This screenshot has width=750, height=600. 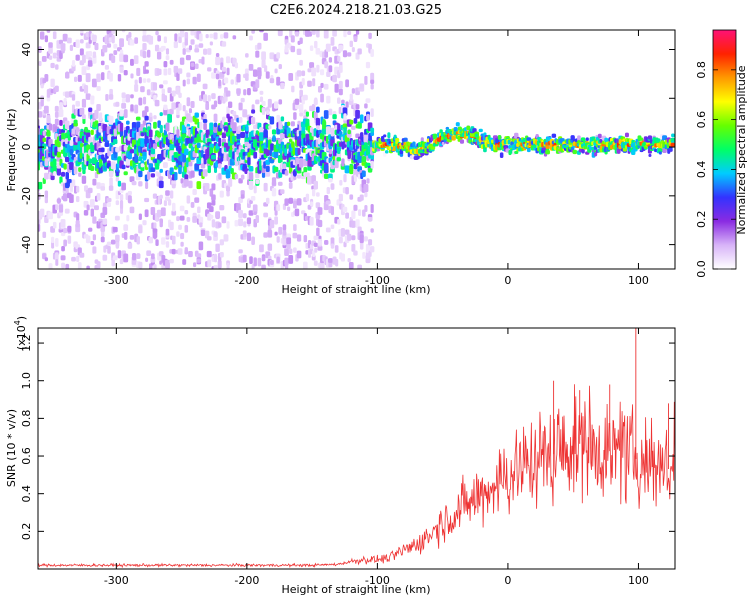 I want to click on snr-y-scale-exponent: 4, so click(x=17, y=322).